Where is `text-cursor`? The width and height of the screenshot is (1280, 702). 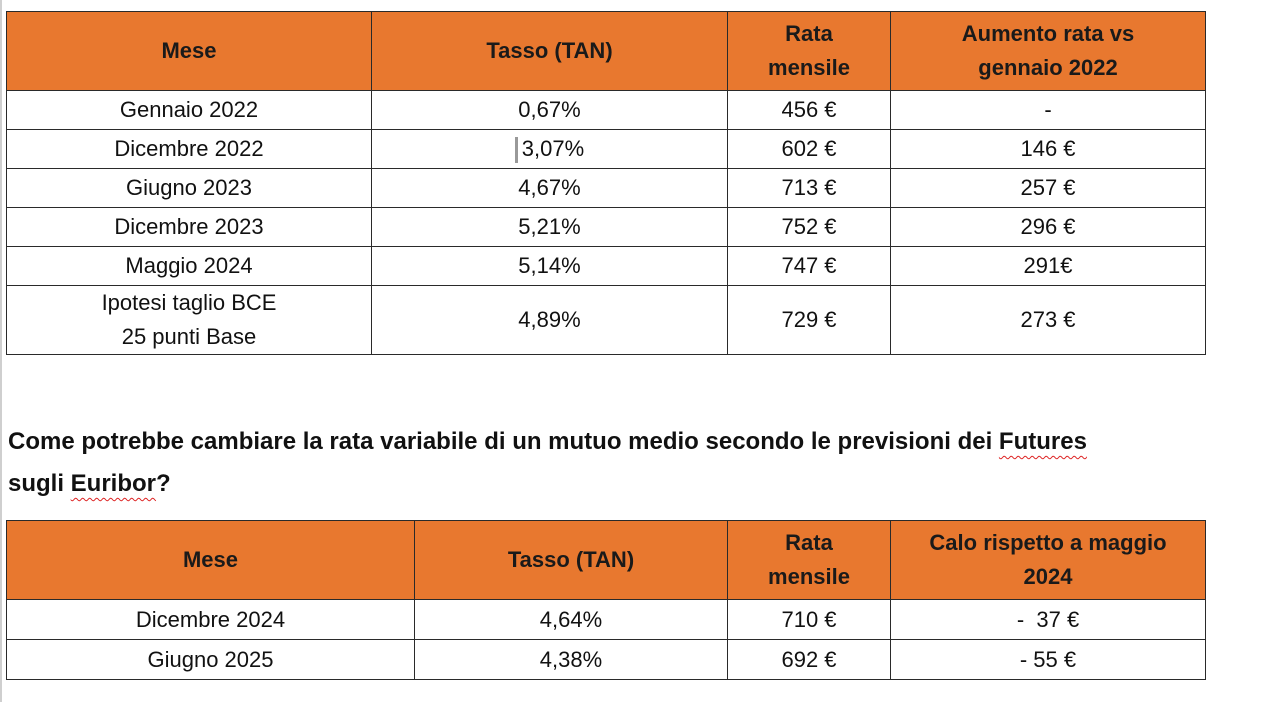
text-cursor is located at coordinates (516, 150).